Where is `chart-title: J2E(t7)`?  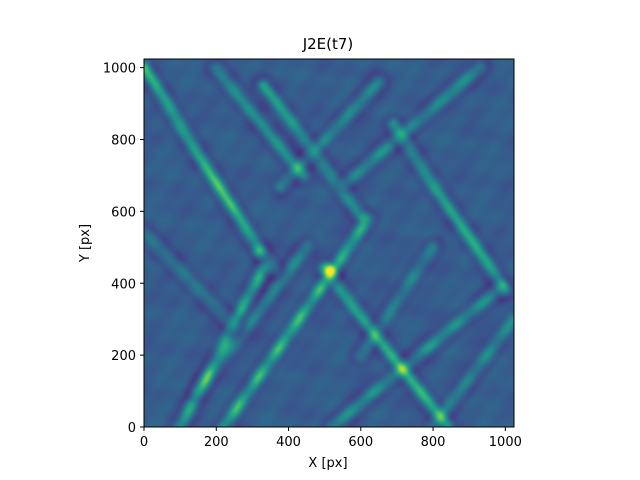
chart-title: J2E(t7) is located at coordinates (328, 44).